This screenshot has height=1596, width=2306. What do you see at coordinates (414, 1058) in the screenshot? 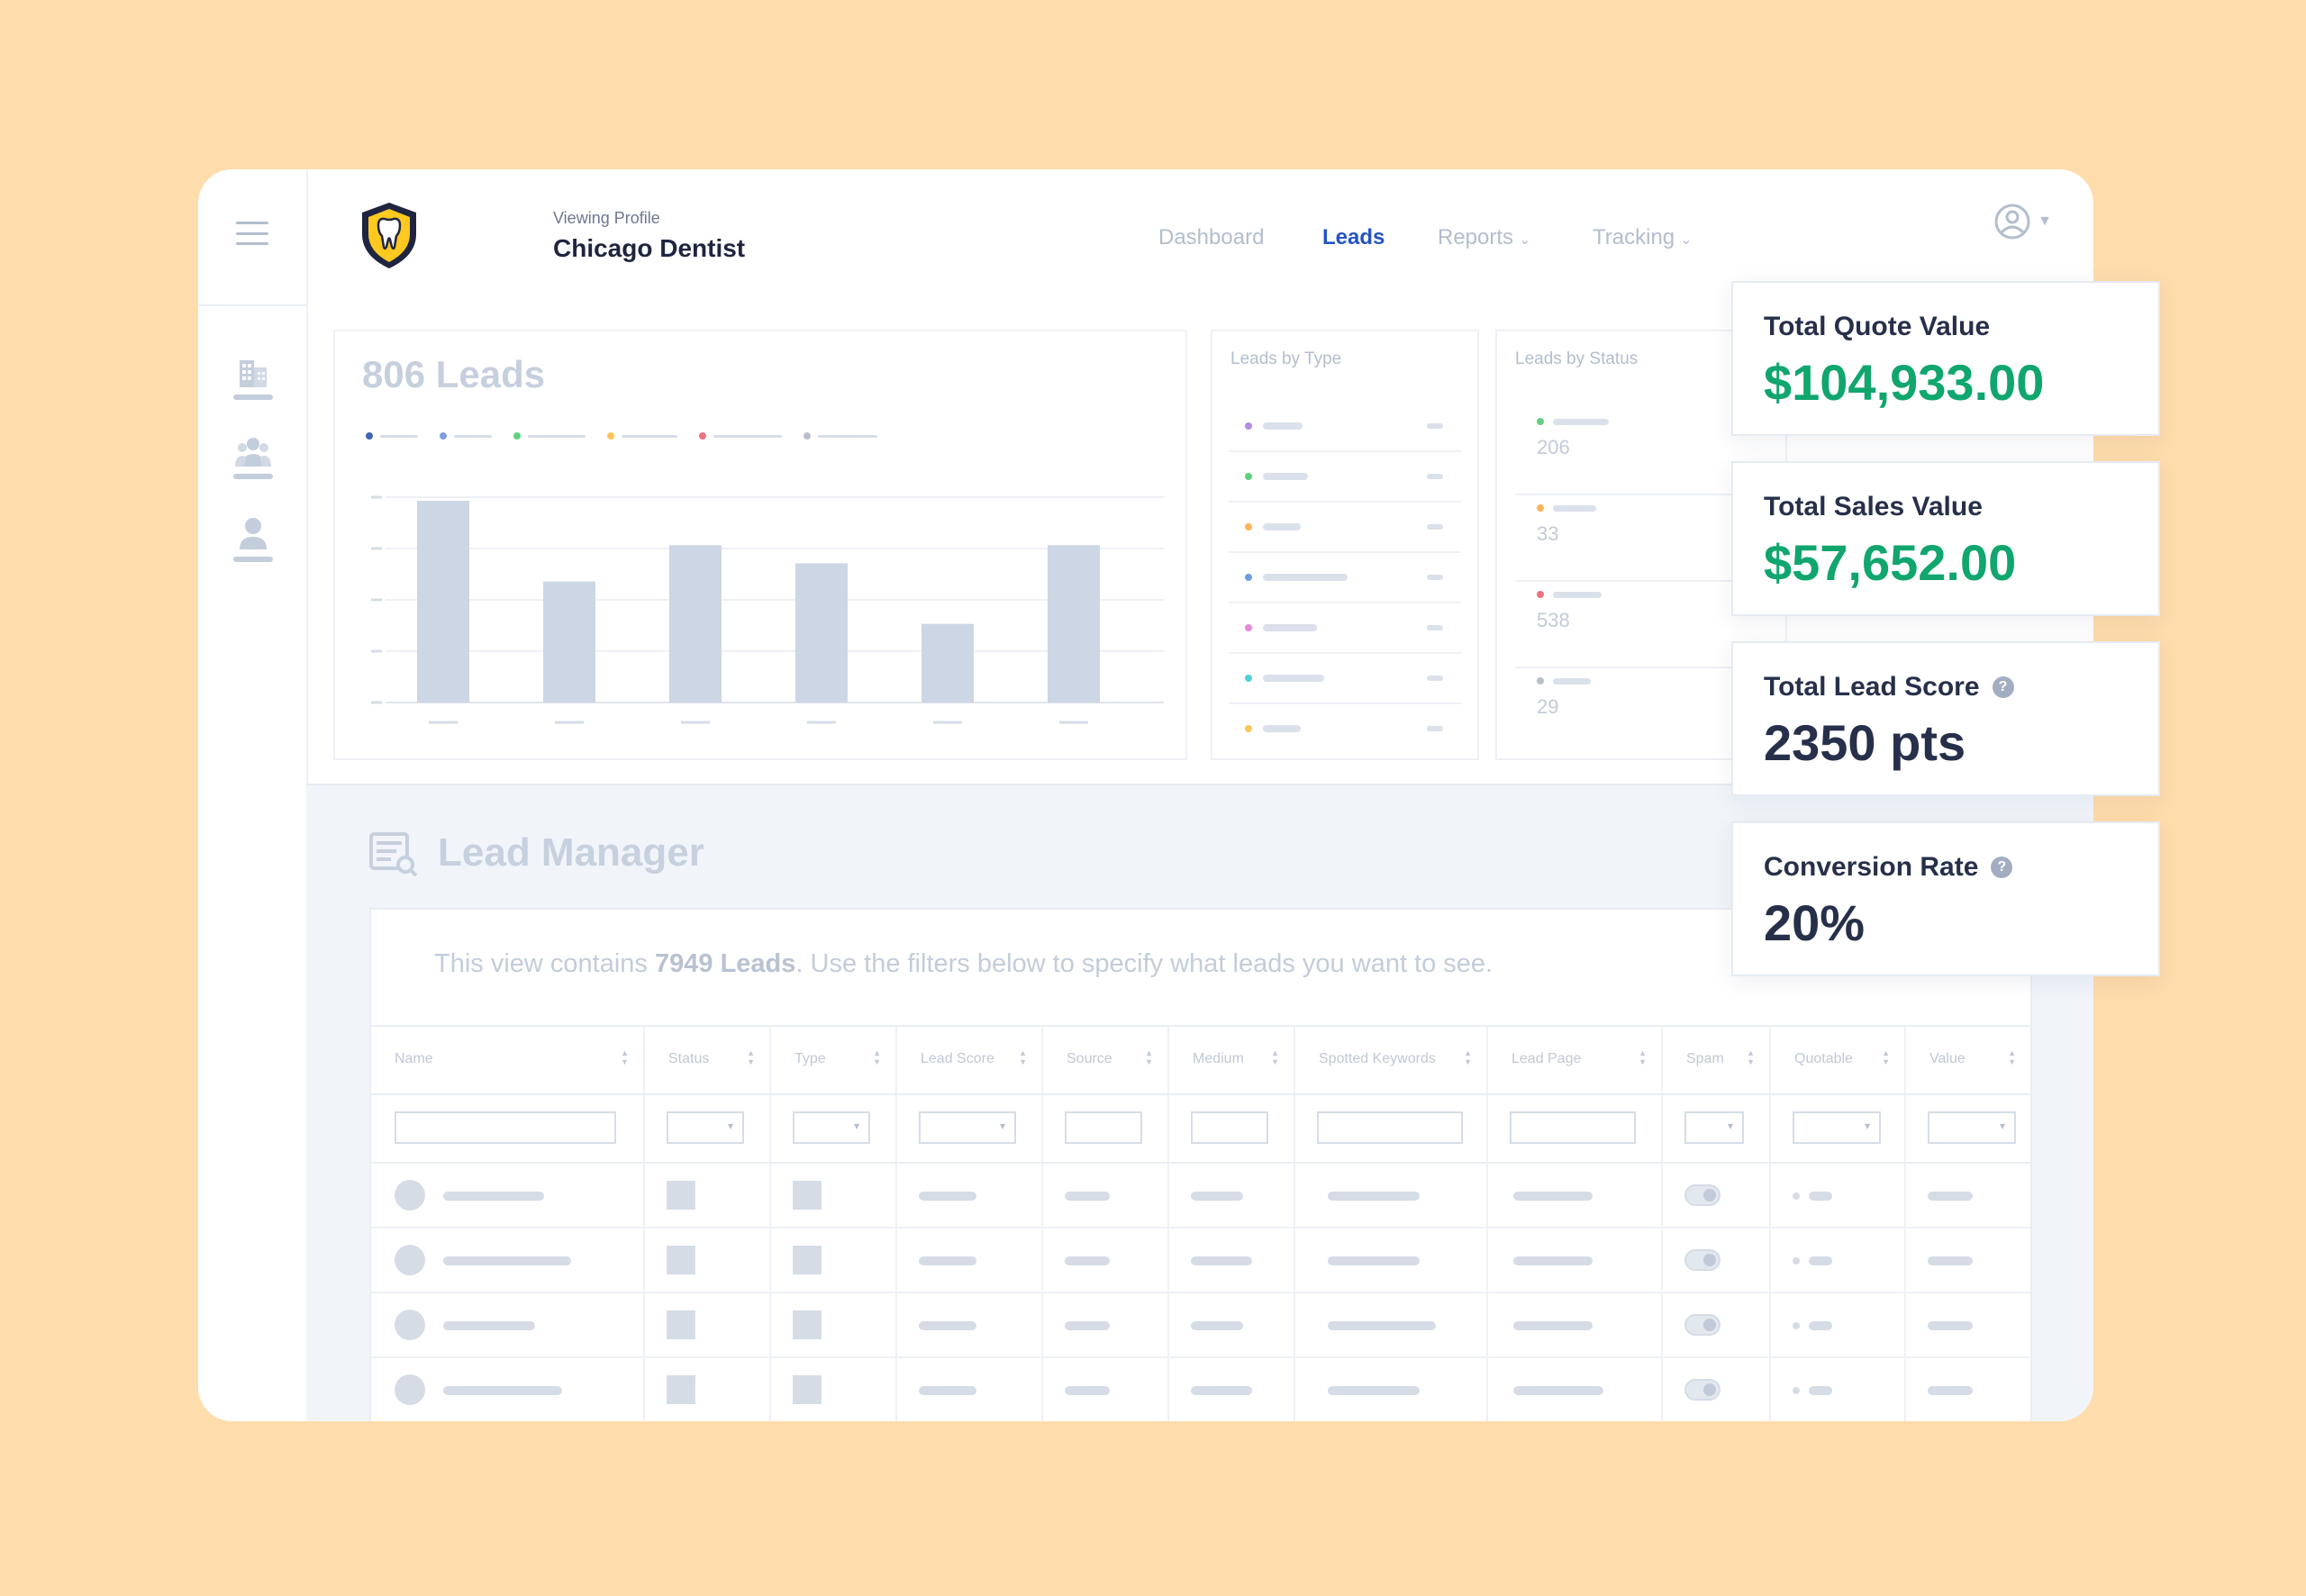
I see `column-header-label: Name` at bounding box center [414, 1058].